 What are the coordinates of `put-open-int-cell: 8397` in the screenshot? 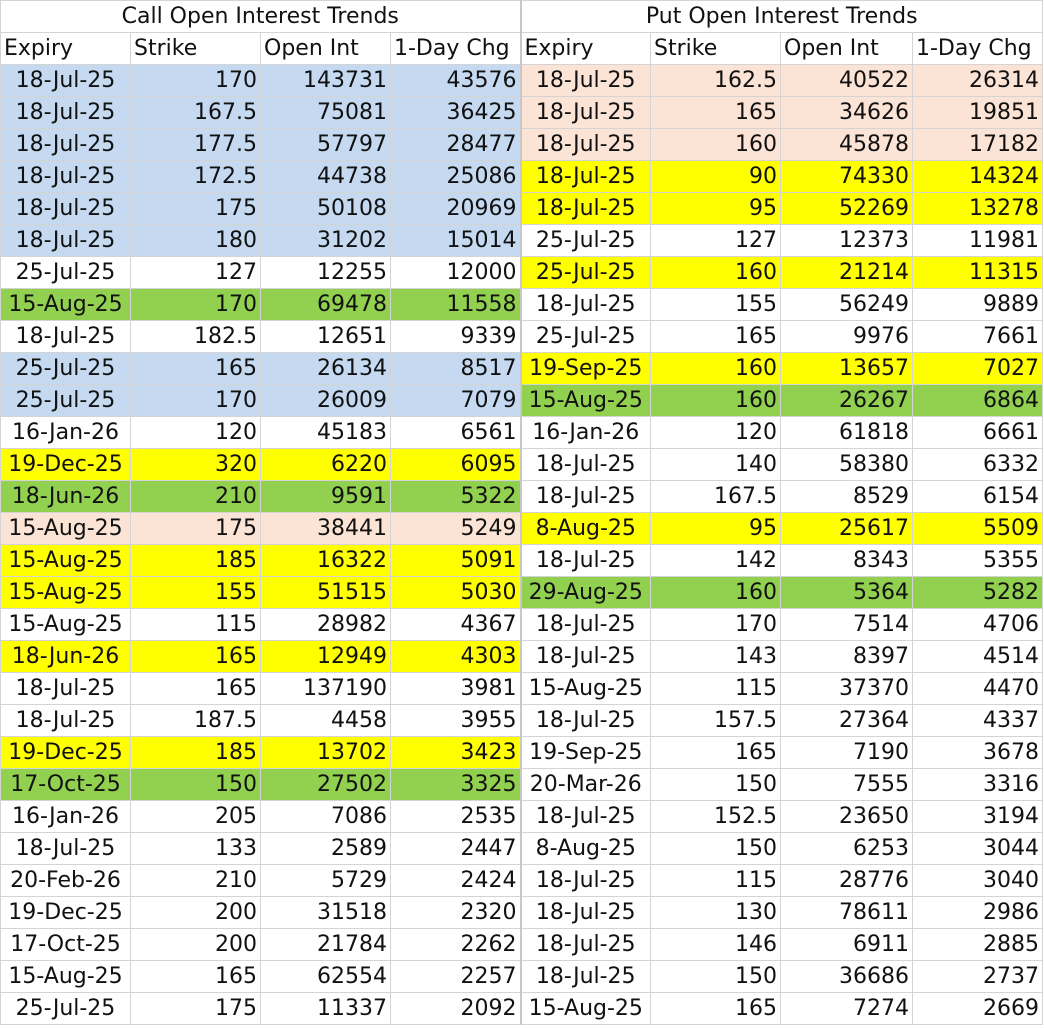 It's located at (846, 656).